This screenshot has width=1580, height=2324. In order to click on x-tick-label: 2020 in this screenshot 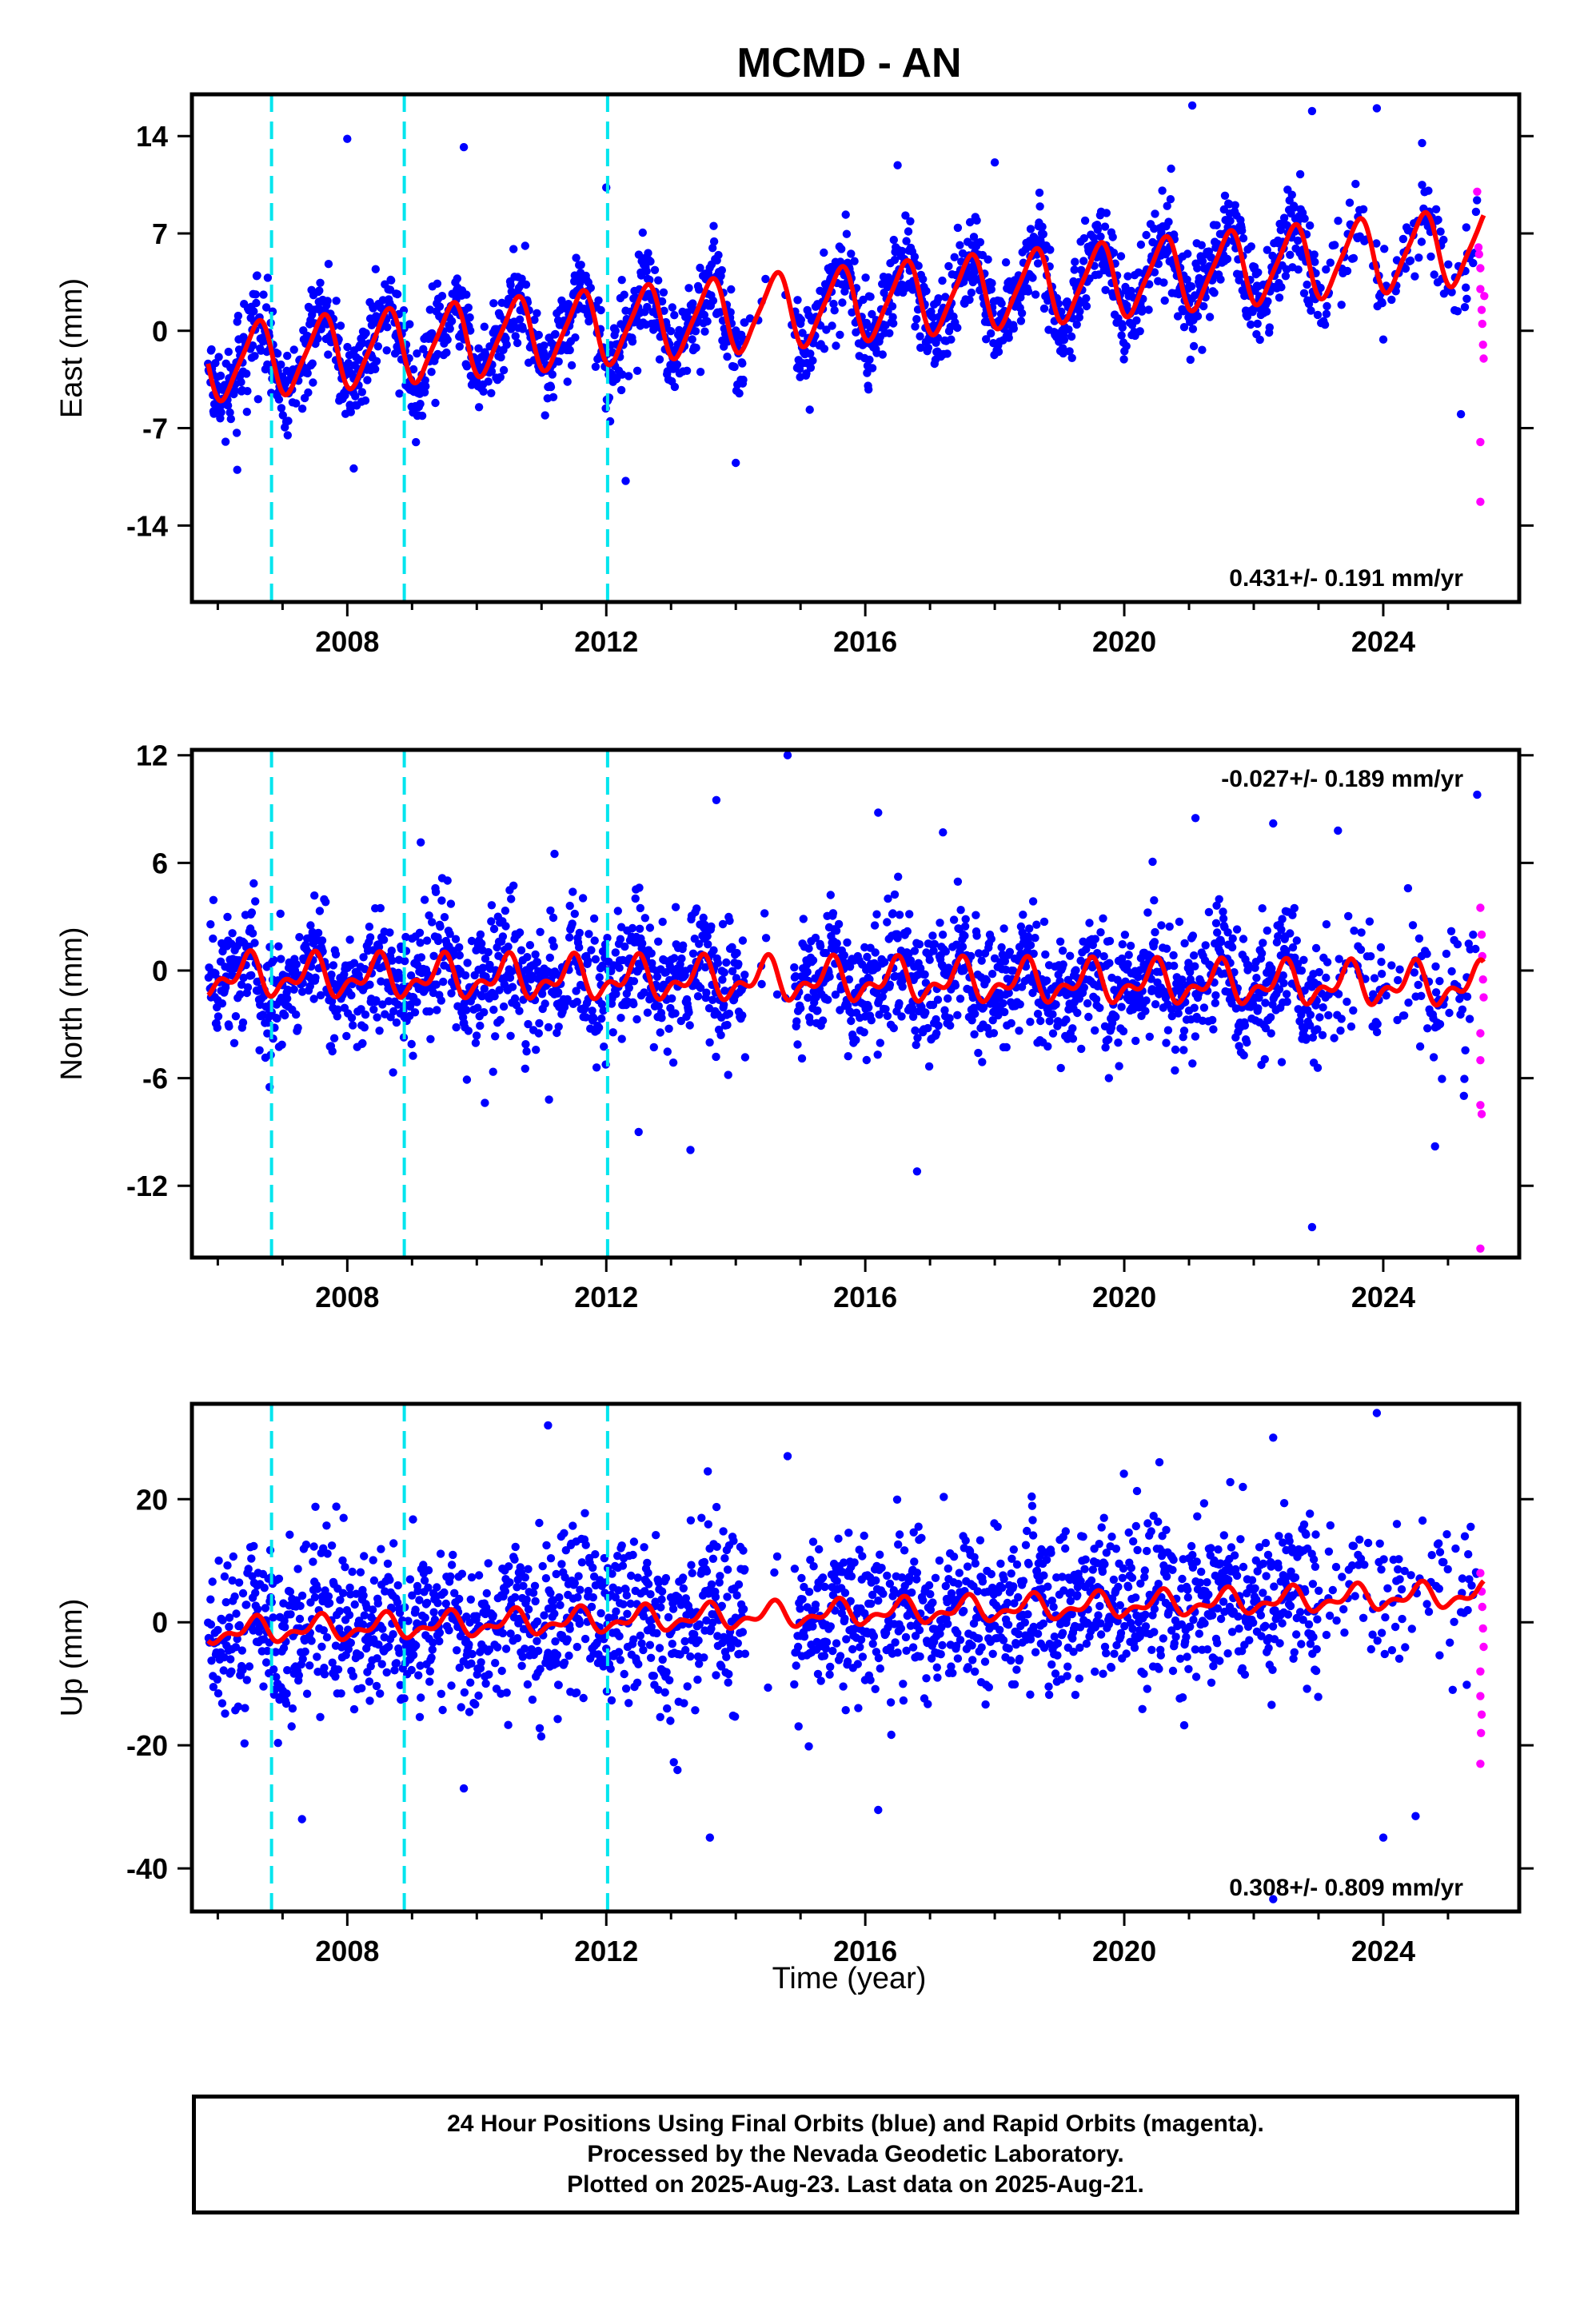, I will do `click(1124, 1297)`.